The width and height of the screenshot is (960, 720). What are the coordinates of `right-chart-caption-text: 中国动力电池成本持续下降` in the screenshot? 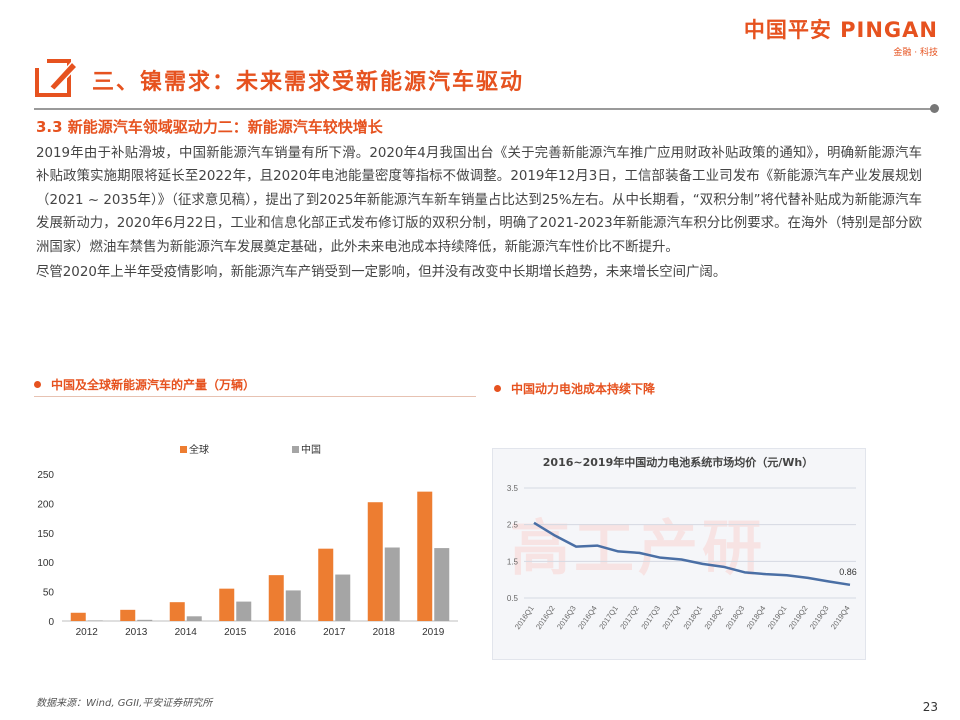 It's located at (583, 389).